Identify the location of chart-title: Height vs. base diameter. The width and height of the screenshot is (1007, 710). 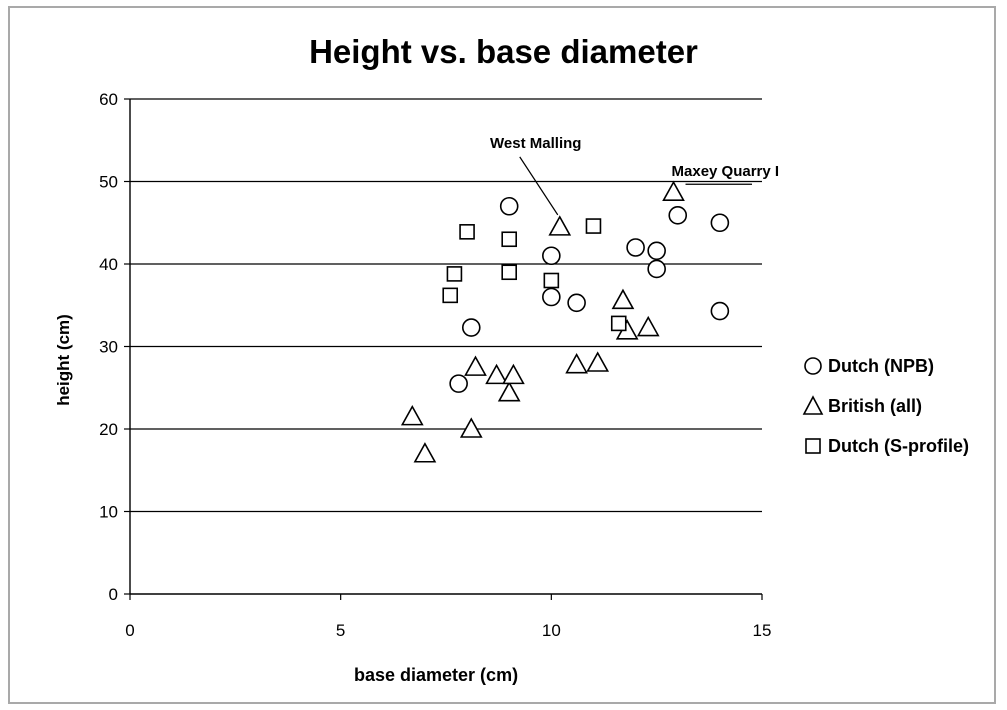
(503, 51).